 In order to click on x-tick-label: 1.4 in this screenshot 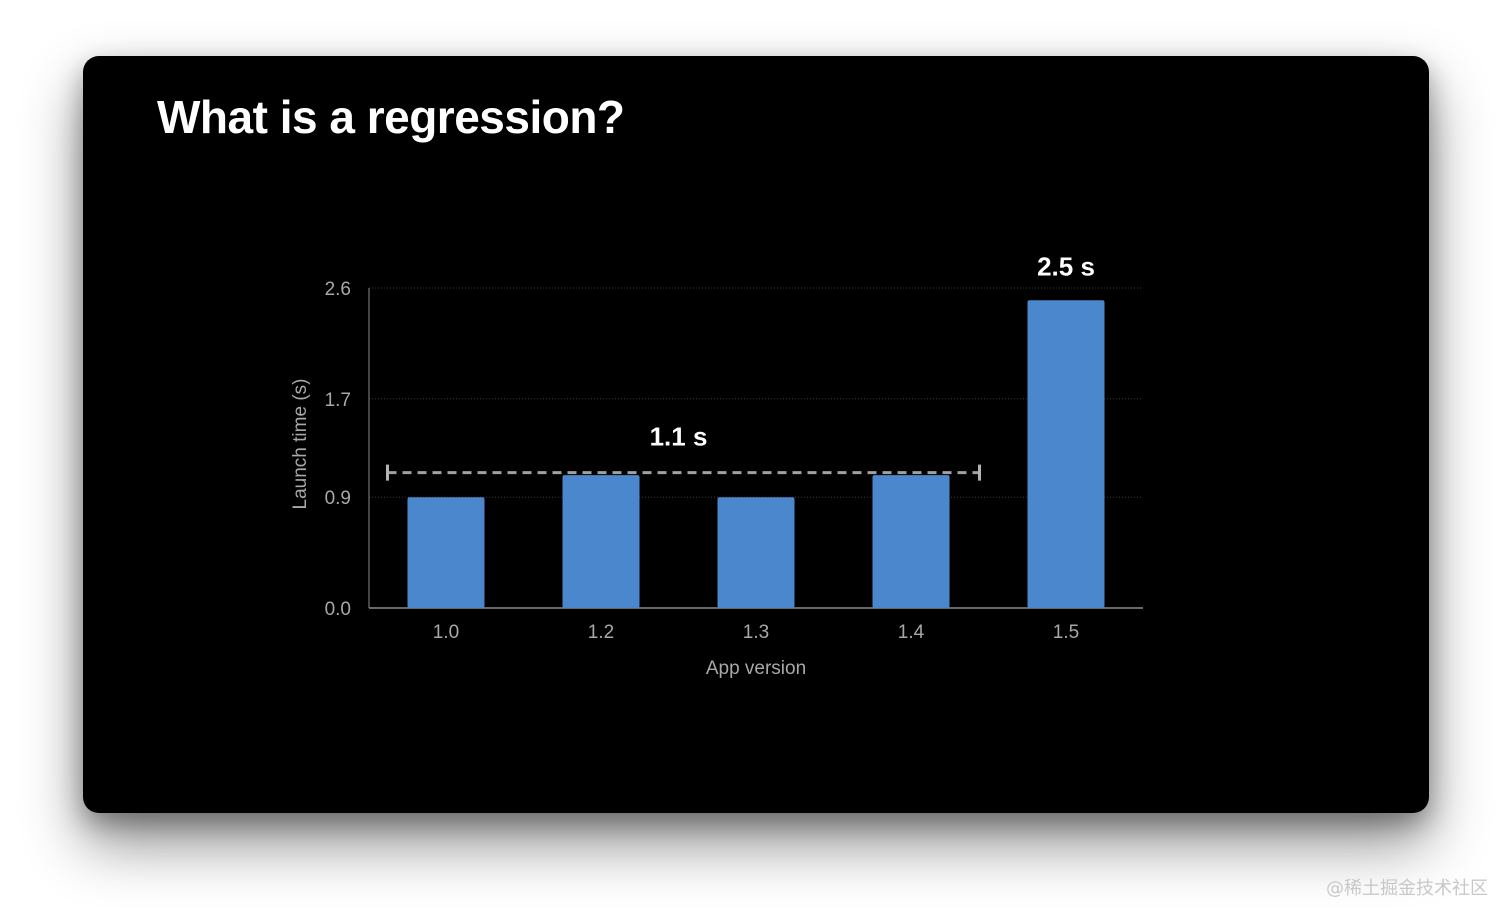, I will do `click(911, 632)`.